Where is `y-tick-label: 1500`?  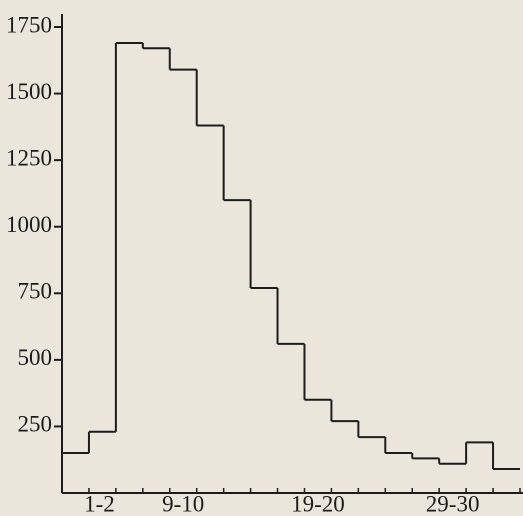
y-tick-label: 1500 is located at coordinates (29, 91).